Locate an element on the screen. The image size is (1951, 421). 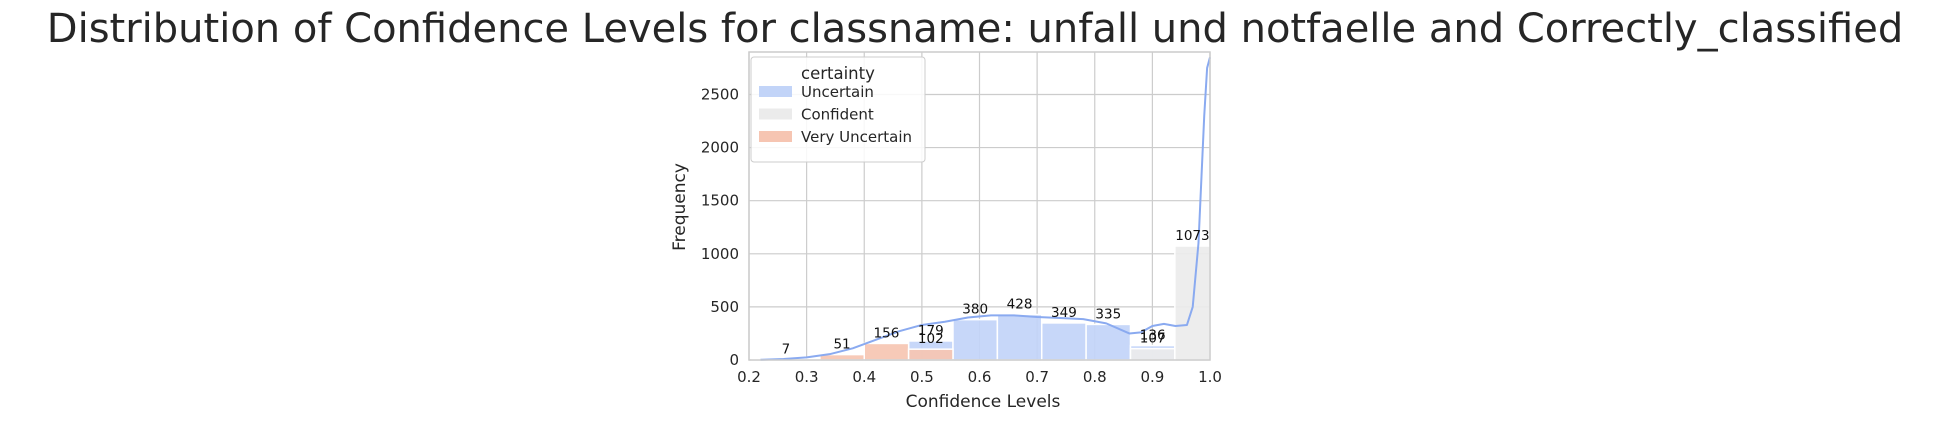
x-tick-label: 0.9 is located at coordinates (1152, 377).